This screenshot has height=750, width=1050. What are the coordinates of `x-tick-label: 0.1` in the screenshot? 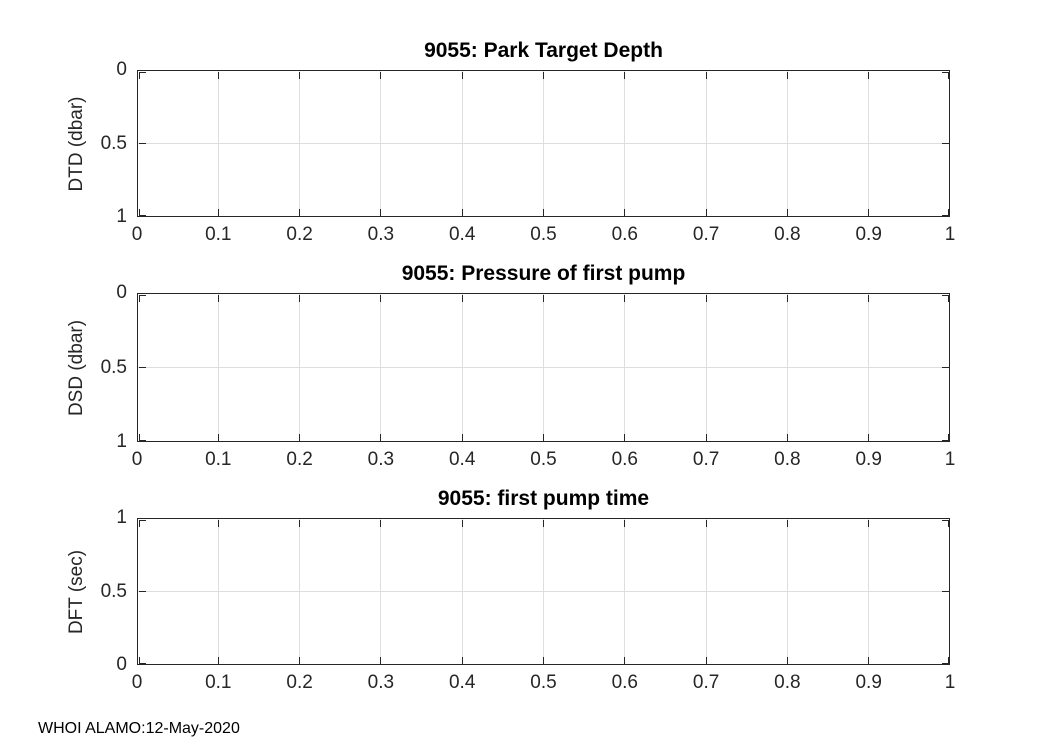 It's located at (218, 234).